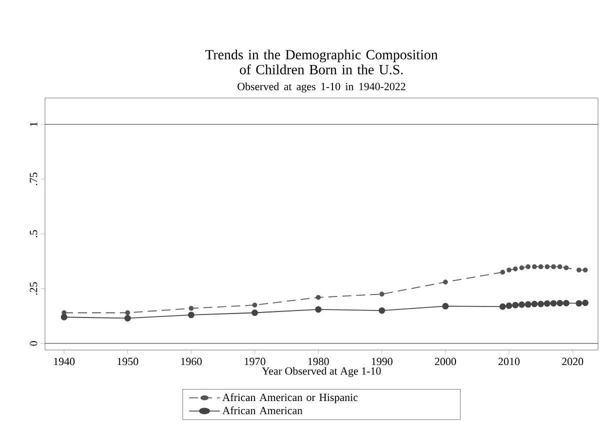  I want to click on x-tick-label: 1940, so click(64, 362).